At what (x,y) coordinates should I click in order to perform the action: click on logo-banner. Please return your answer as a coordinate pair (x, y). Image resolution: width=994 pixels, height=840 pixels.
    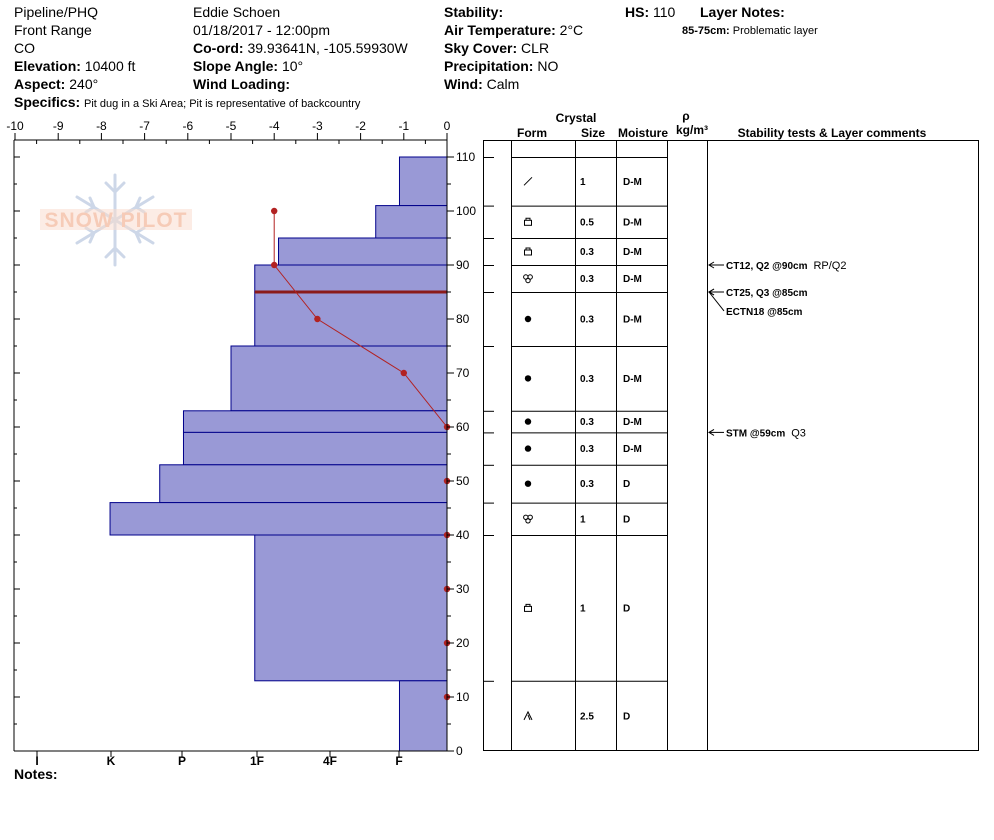
    Looking at the image, I should click on (116, 219).